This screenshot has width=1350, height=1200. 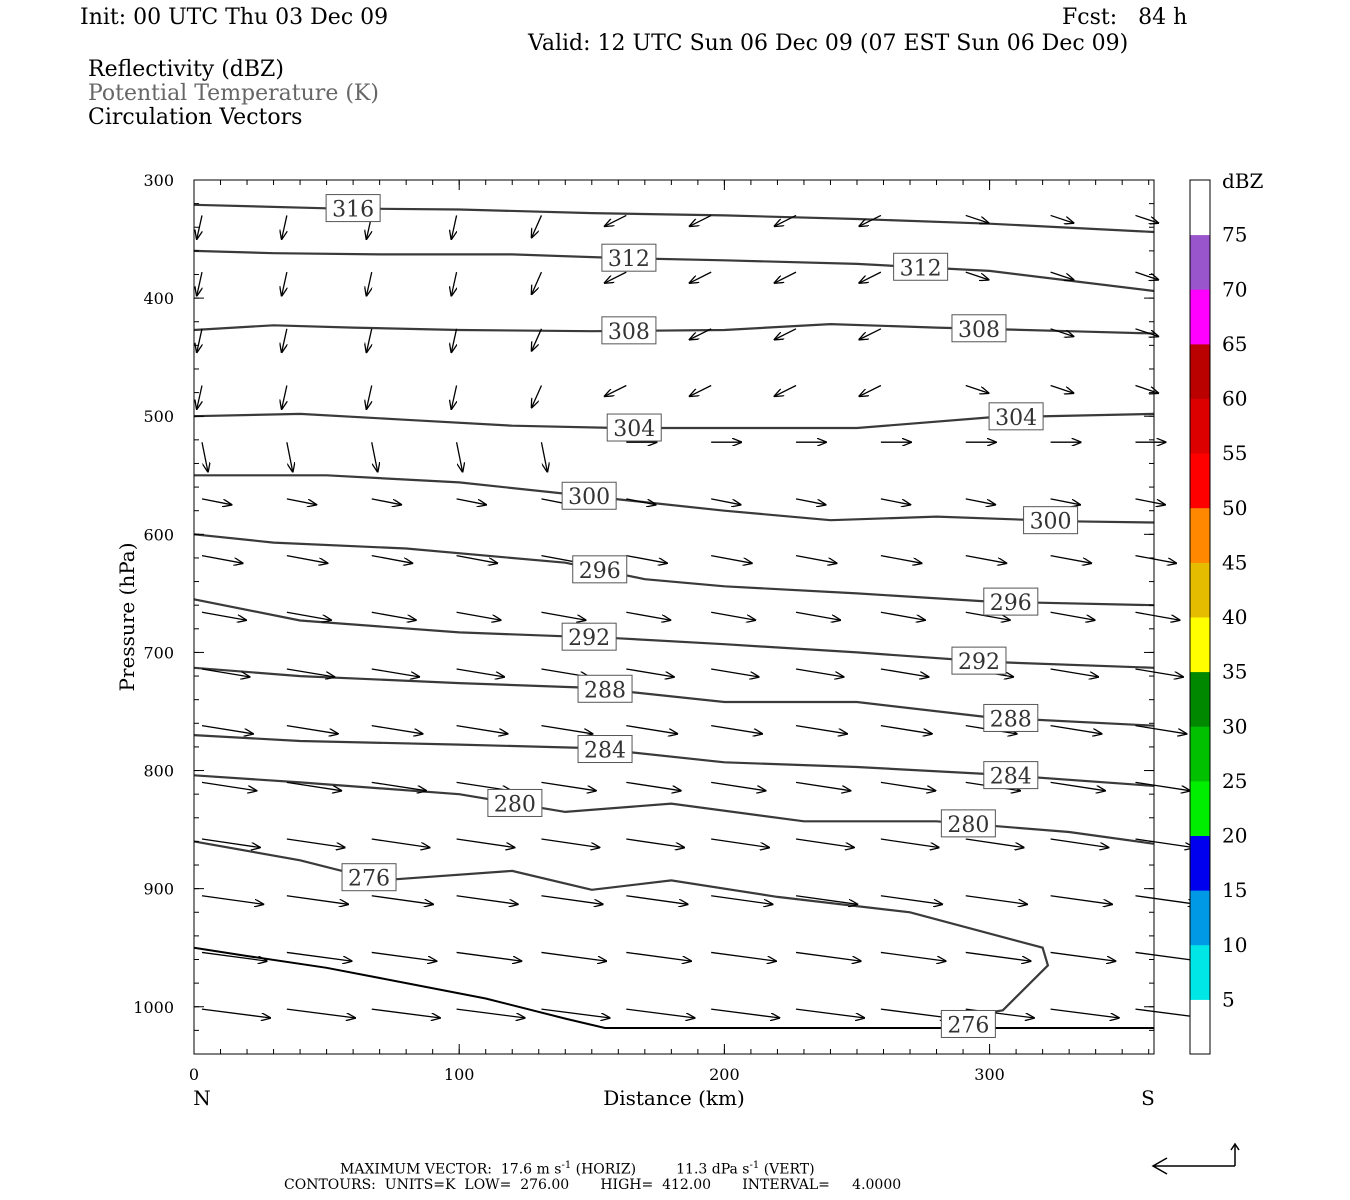 I want to click on contour-label-280: 280, so click(x=515, y=804).